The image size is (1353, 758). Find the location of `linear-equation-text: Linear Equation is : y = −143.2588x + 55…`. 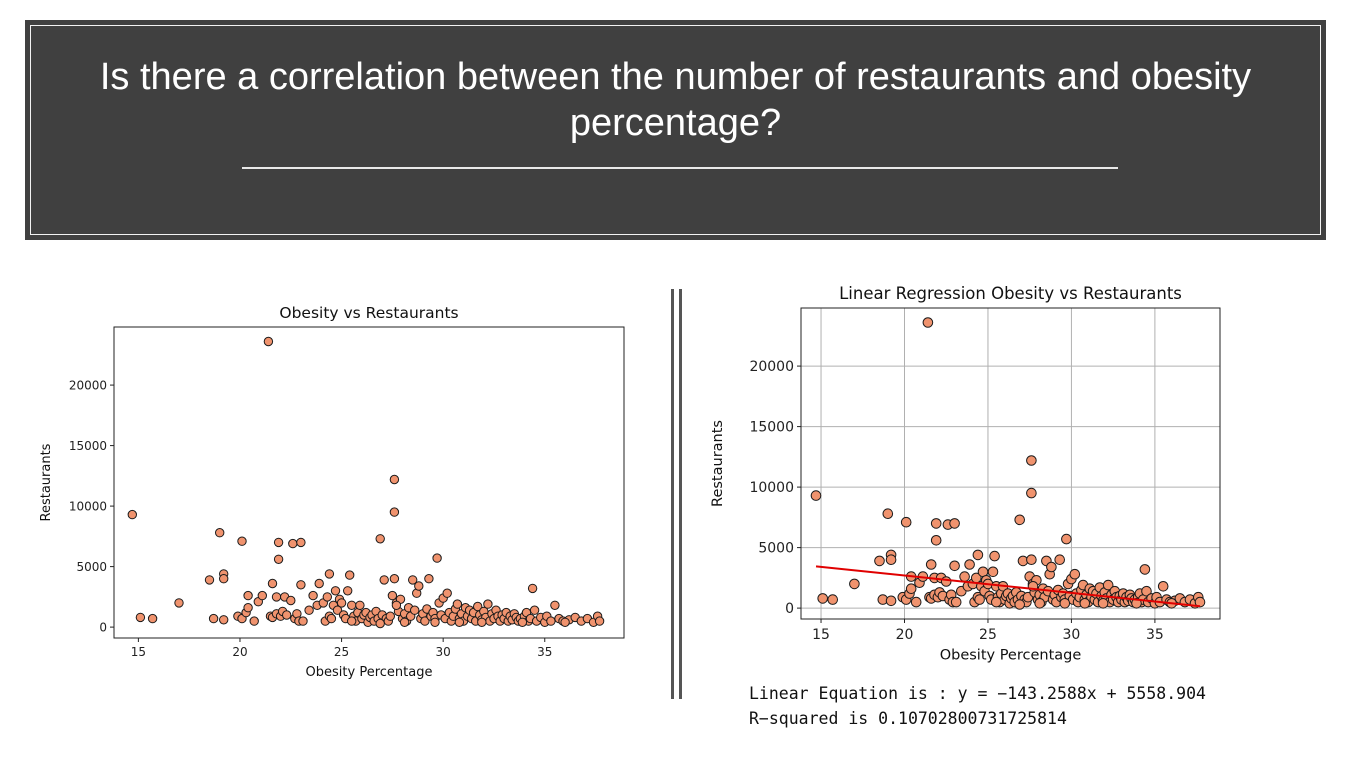

linear-equation-text: Linear Equation is : y = −143.2588x + 55… is located at coordinates (977, 693).